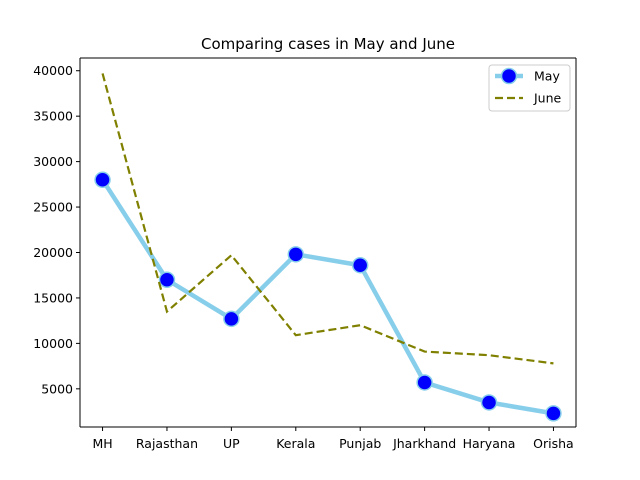 This screenshot has width=640, height=480. I want to click on x-tick-label: Kerala, so click(295, 443).